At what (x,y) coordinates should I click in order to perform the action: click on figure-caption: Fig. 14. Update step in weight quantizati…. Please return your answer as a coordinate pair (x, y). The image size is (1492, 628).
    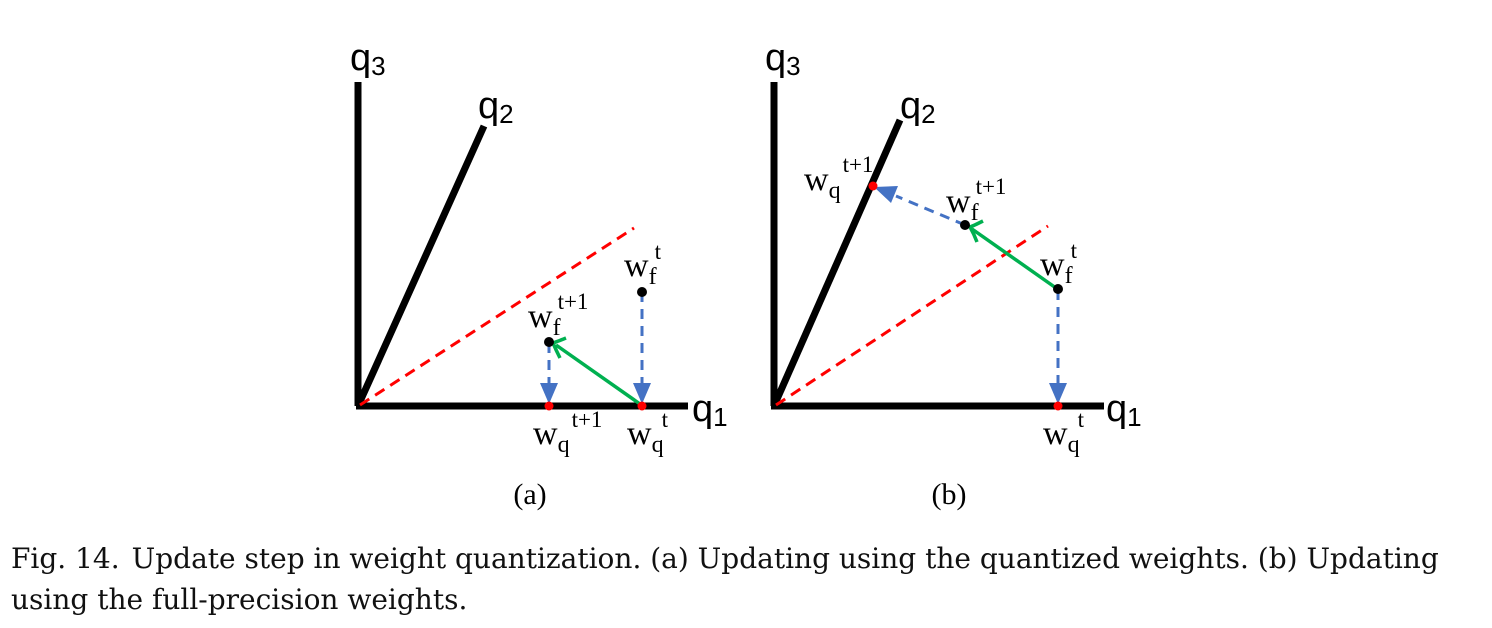
    Looking at the image, I should click on (750, 579).